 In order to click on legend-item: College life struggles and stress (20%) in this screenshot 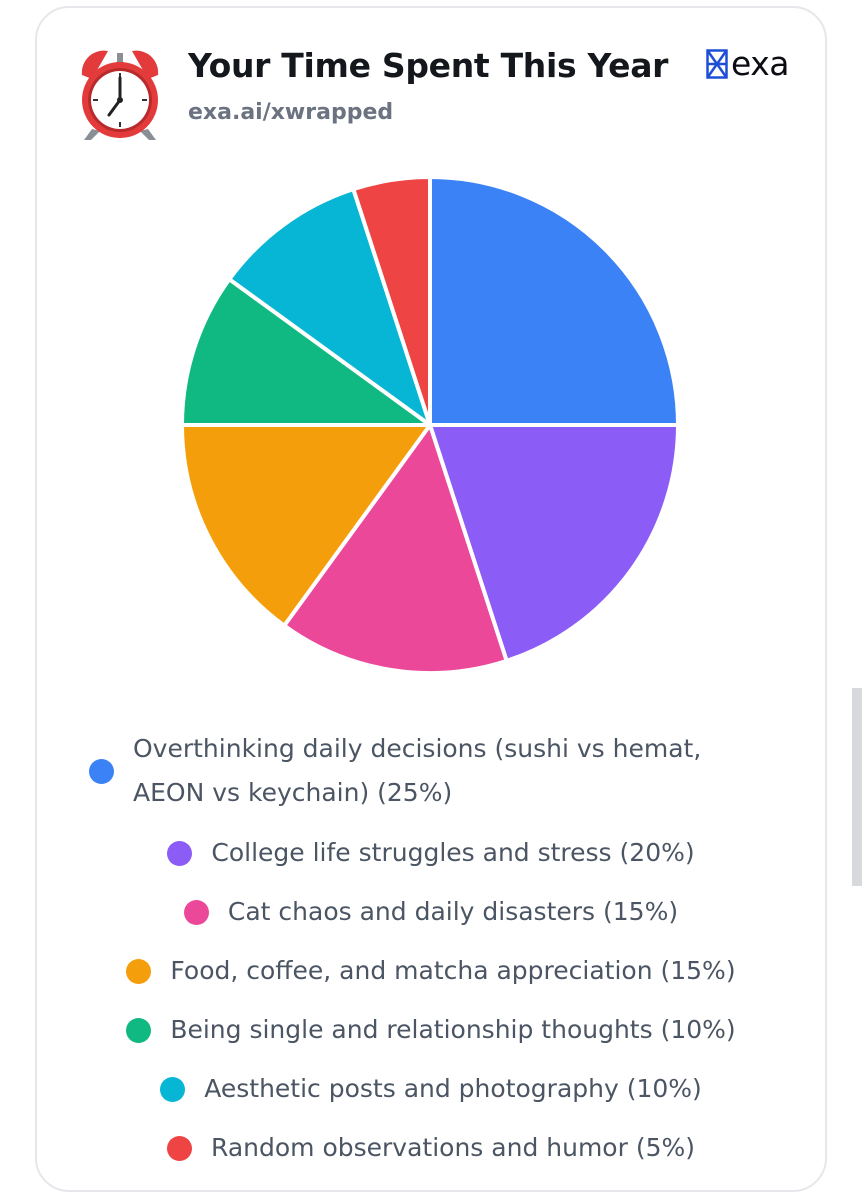, I will do `click(431, 853)`.